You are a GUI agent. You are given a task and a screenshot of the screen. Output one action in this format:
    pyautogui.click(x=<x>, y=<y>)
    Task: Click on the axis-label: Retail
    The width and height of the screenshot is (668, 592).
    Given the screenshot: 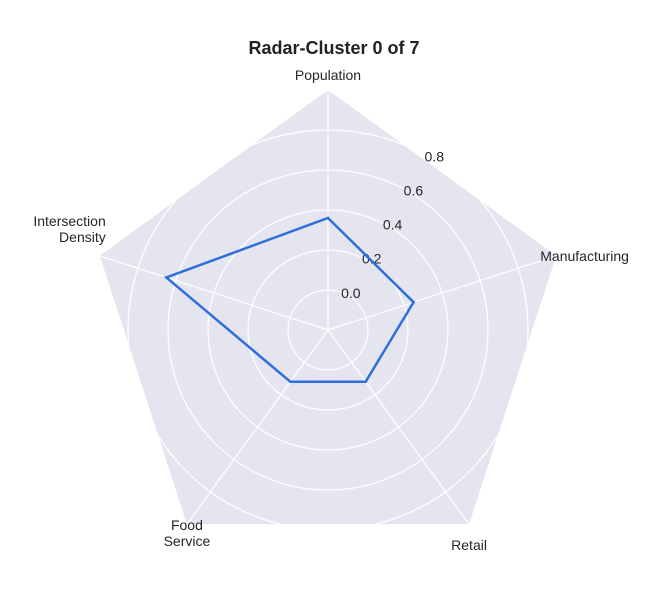 What is the action you would take?
    pyautogui.click(x=469, y=545)
    